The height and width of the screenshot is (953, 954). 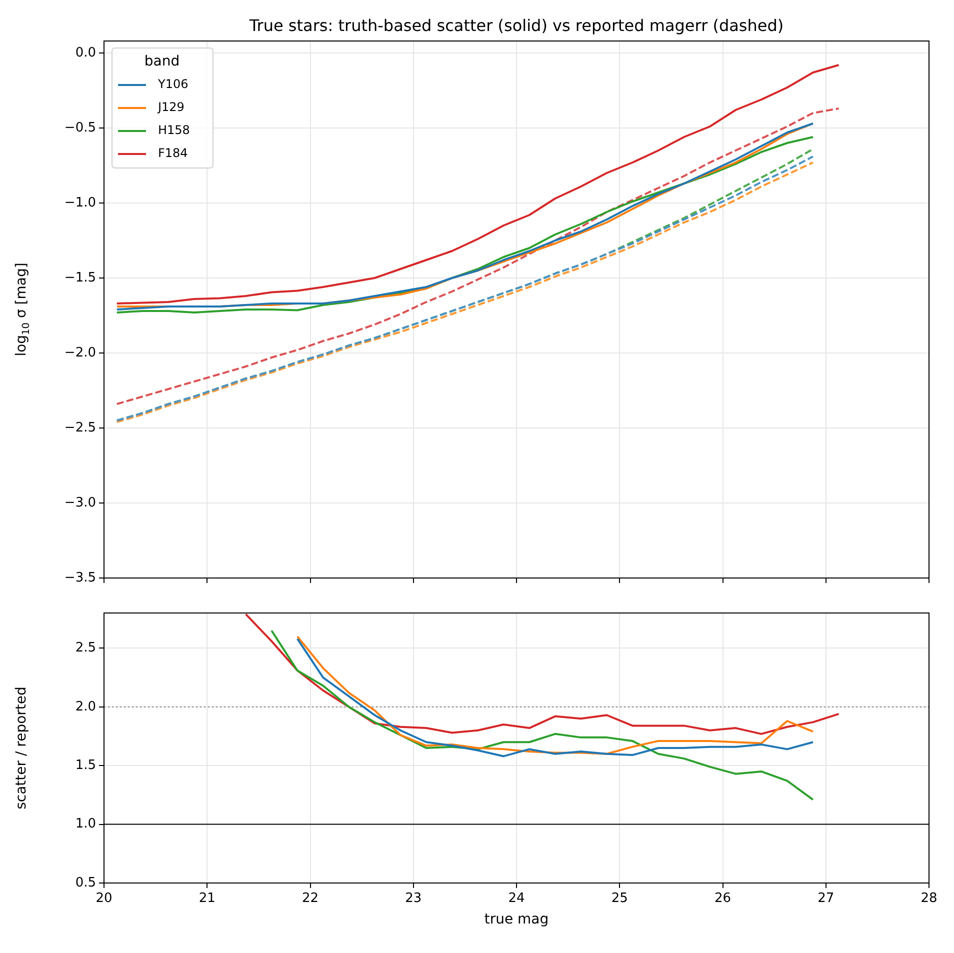 I want to click on y-tick-label: 2.5, so click(x=85, y=648).